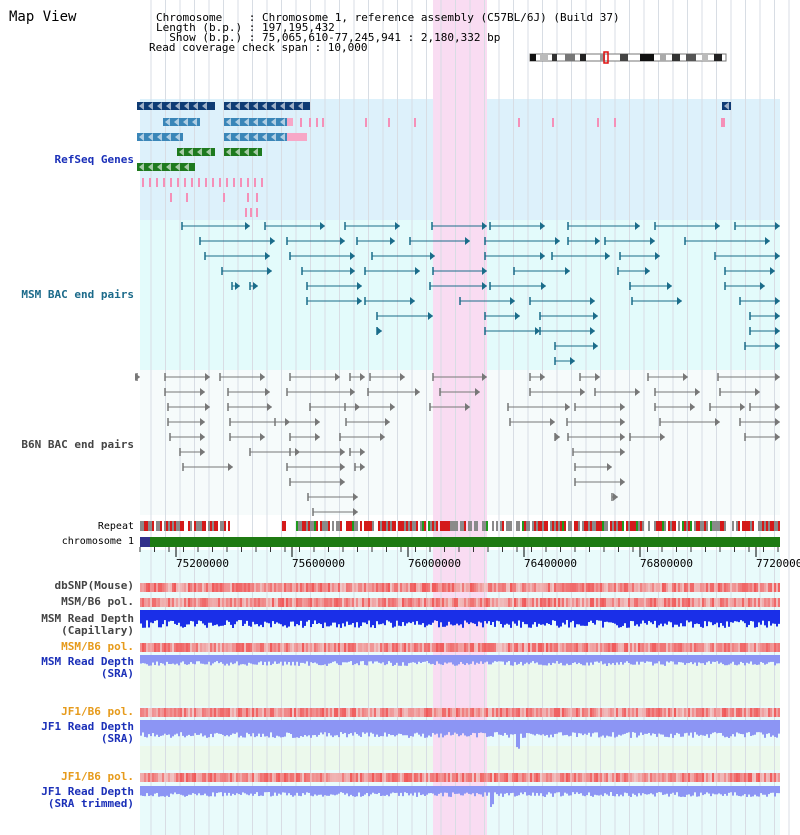 The height and width of the screenshot is (835, 800). I want to click on track-label-msm-depth-capillary: MSM Read Depth, so click(87, 618).